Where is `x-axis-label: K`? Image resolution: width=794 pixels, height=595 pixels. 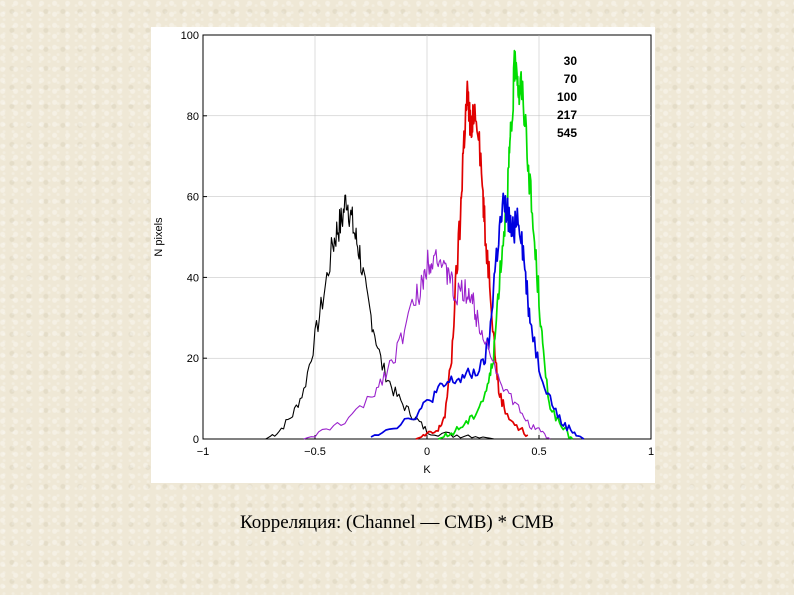
x-axis-label: K is located at coordinates (427, 470).